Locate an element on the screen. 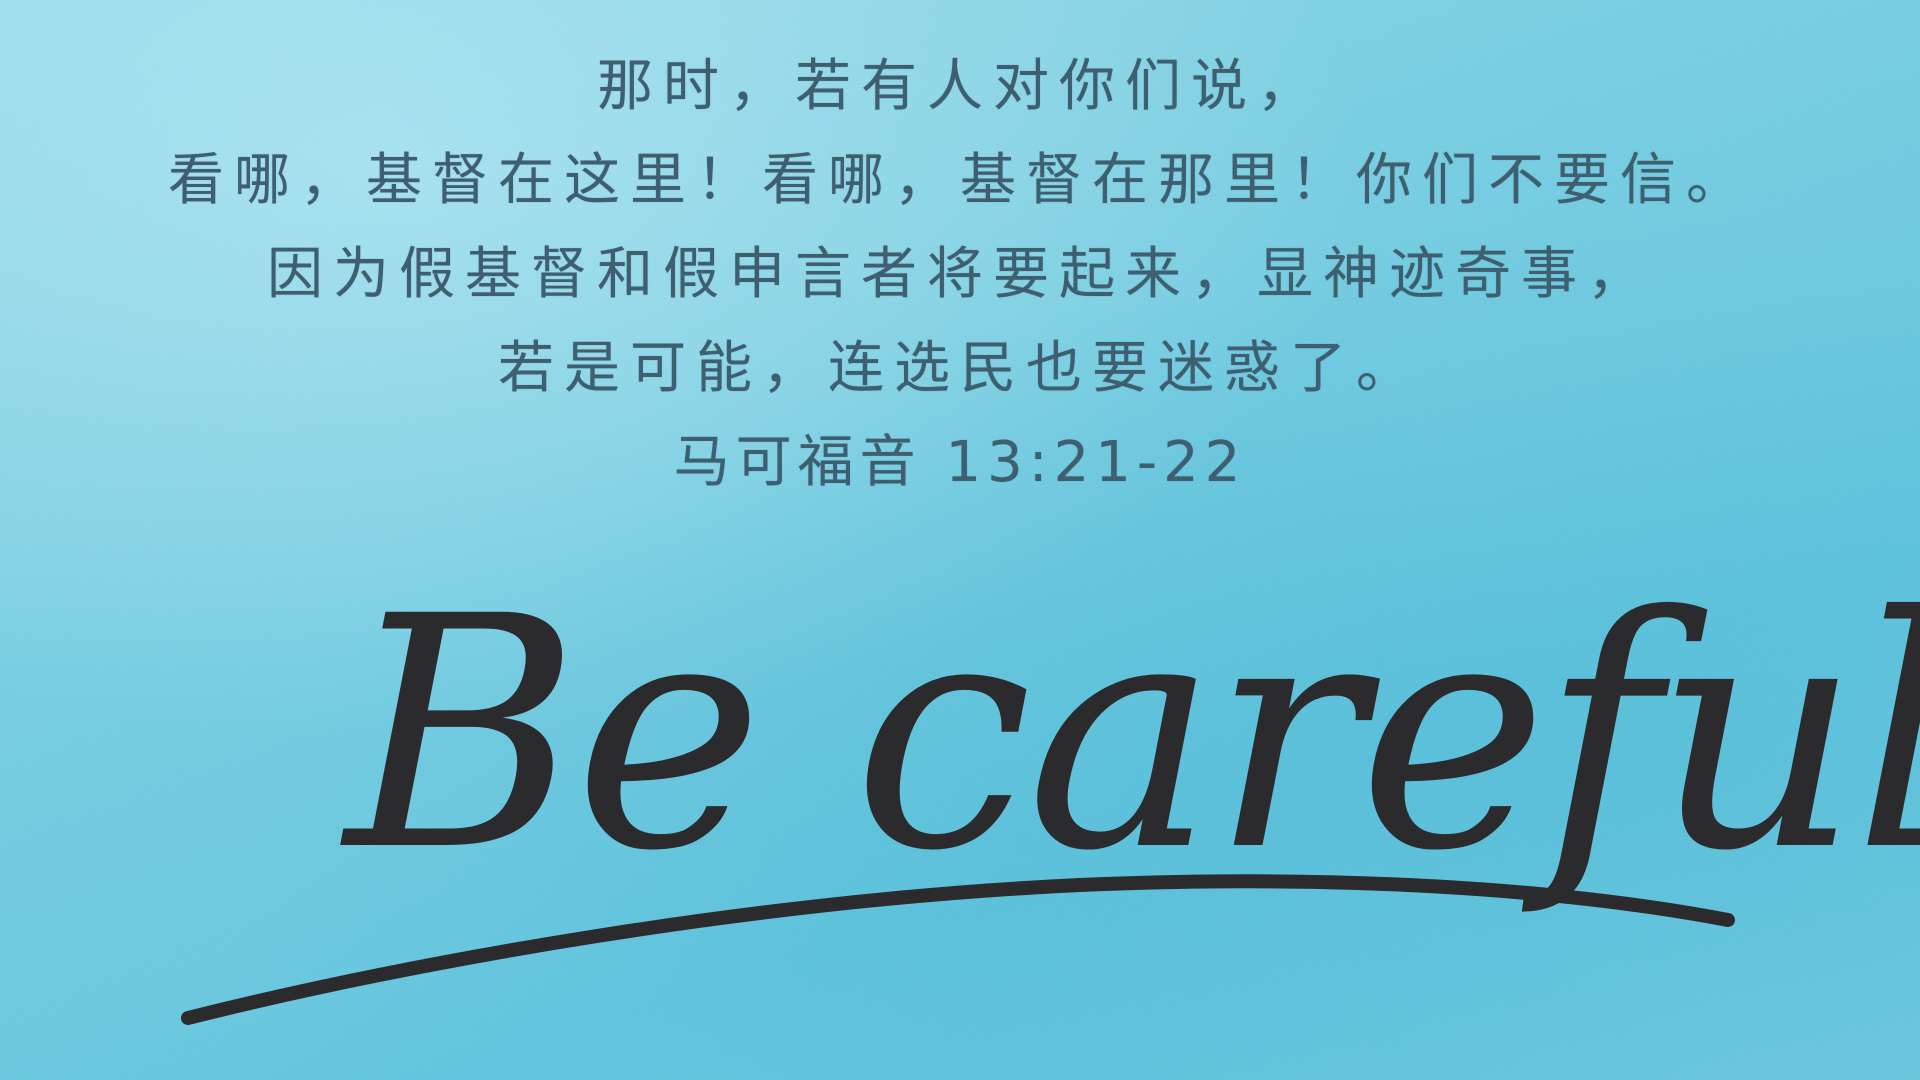  verse-line-4: 若是可能，连选民也要迷惑了。 is located at coordinates (960, 368).